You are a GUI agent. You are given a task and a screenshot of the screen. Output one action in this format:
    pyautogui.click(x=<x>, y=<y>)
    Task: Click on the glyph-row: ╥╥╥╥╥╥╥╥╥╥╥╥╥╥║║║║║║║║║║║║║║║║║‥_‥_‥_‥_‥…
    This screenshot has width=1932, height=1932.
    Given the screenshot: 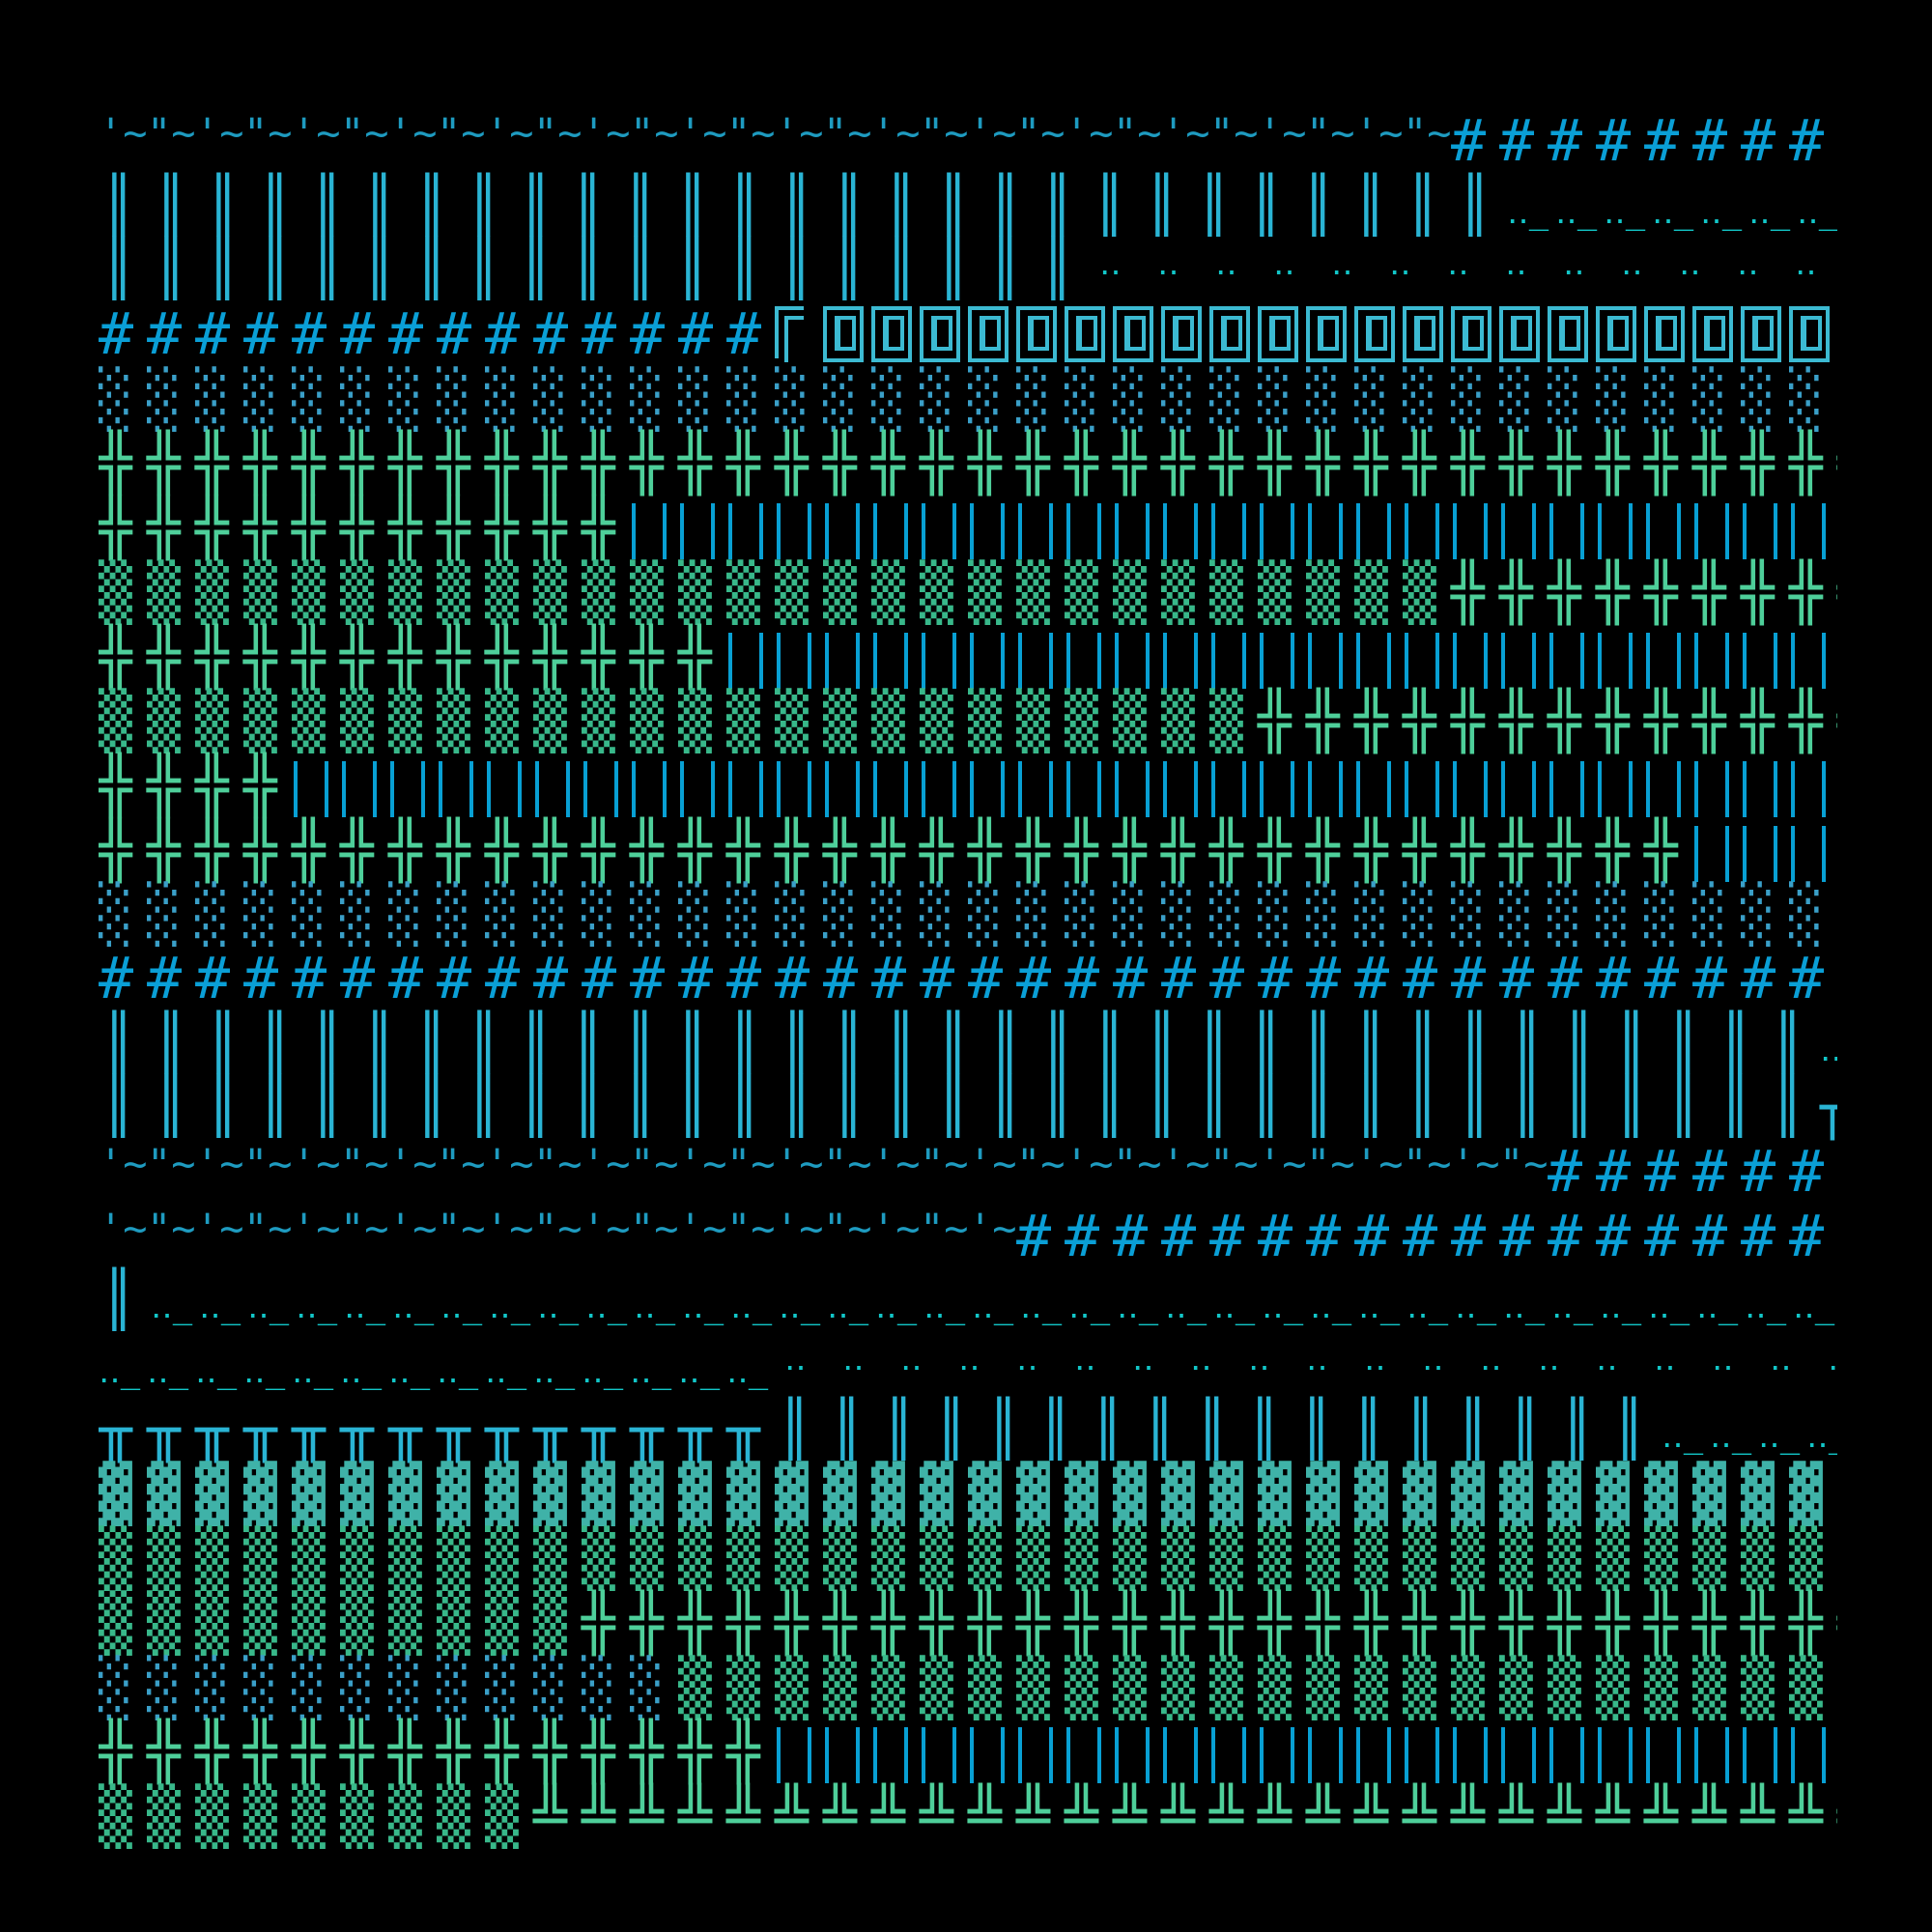 What is the action you would take?
    pyautogui.click(x=968, y=1430)
    